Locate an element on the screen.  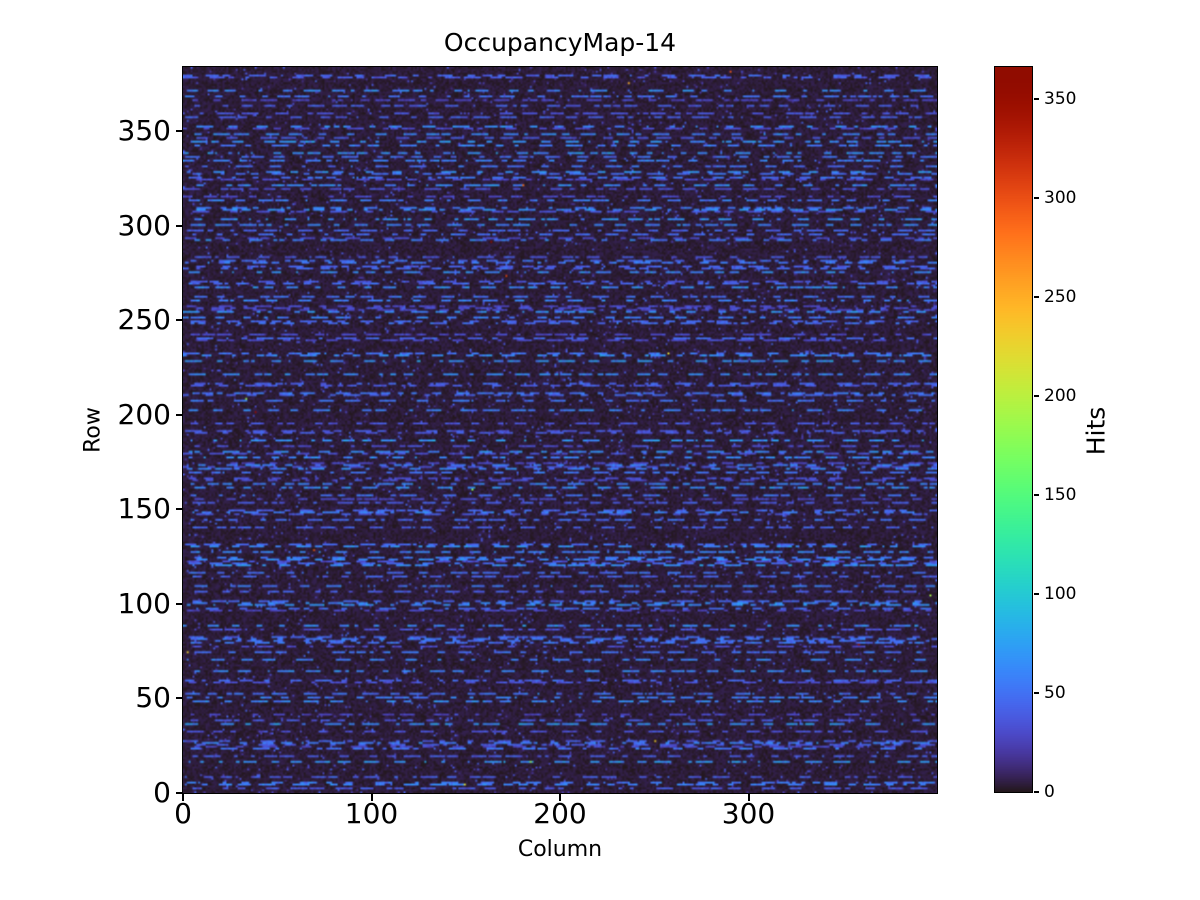
y-tick-label: 0 is located at coordinates (162, 792).